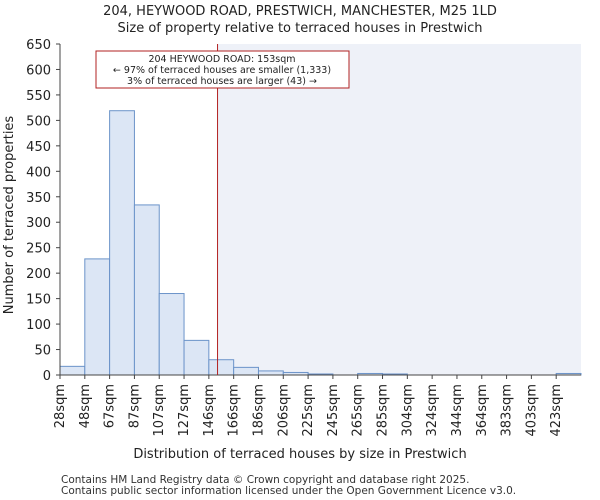 This screenshot has height=500, width=600. I want to click on x-tick-label: 28sqm, so click(60, 406).